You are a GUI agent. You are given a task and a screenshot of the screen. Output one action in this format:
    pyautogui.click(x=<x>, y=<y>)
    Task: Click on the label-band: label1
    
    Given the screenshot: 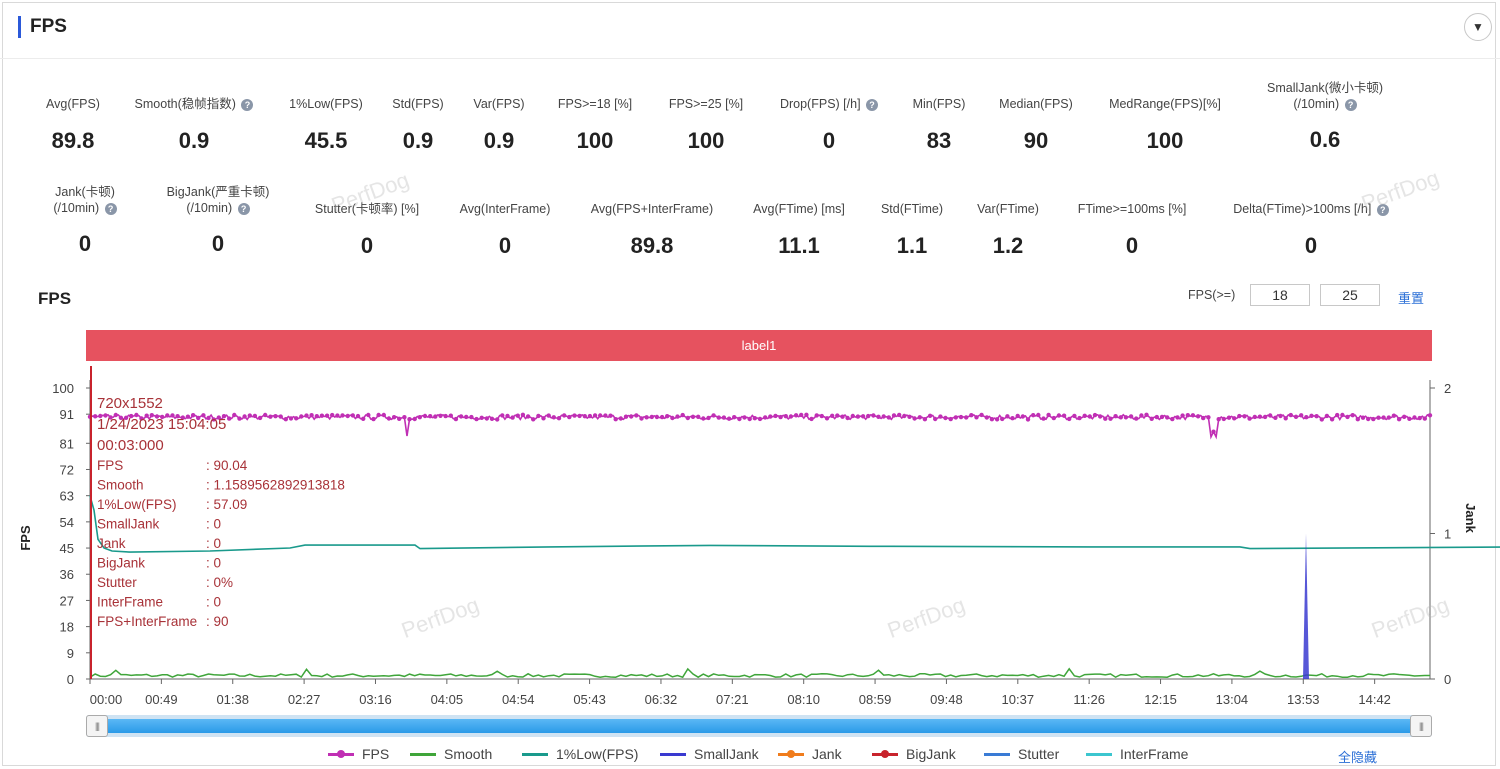 What is the action you would take?
    pyautogui.click(x=759, y=345)
    